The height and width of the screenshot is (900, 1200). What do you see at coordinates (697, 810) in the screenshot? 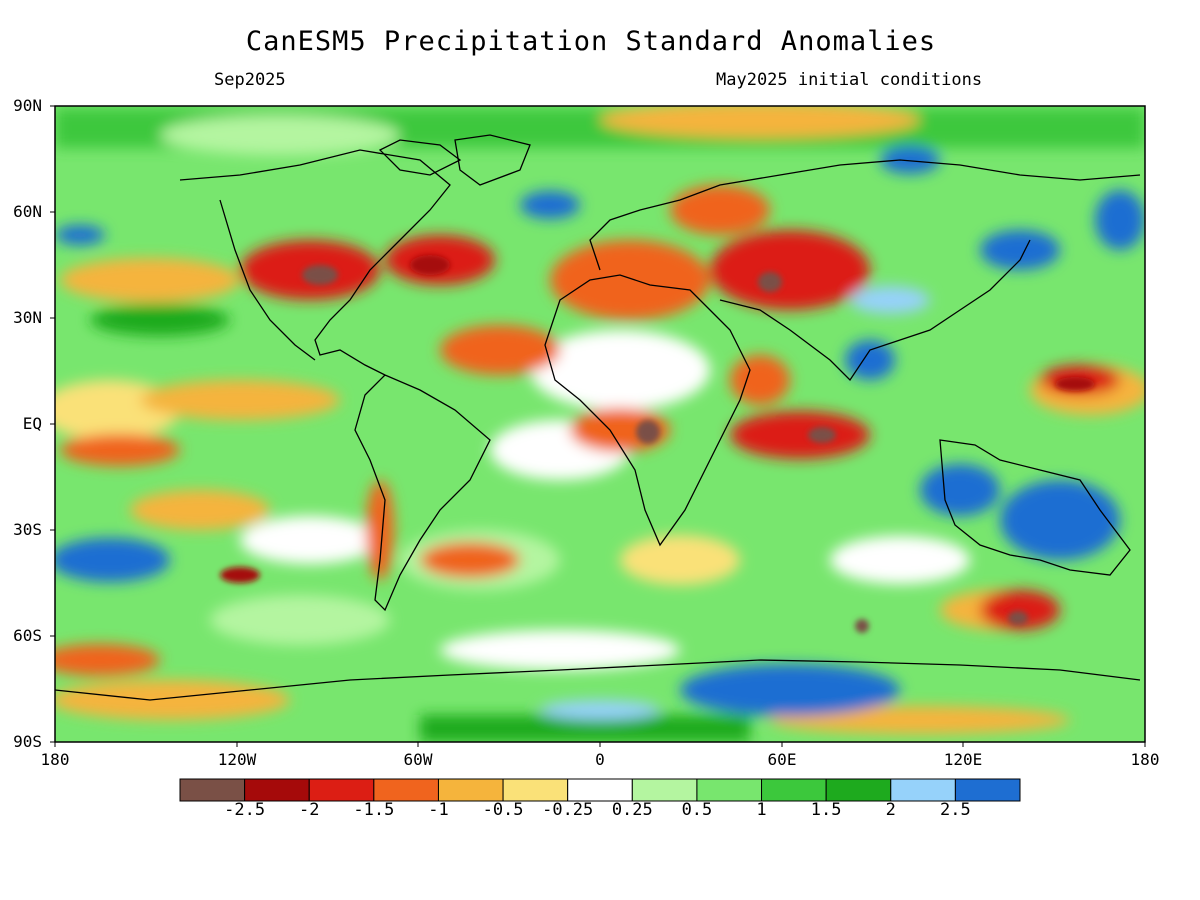
I see `colorbar-label: 0.5` at bounding box center [697, 810].